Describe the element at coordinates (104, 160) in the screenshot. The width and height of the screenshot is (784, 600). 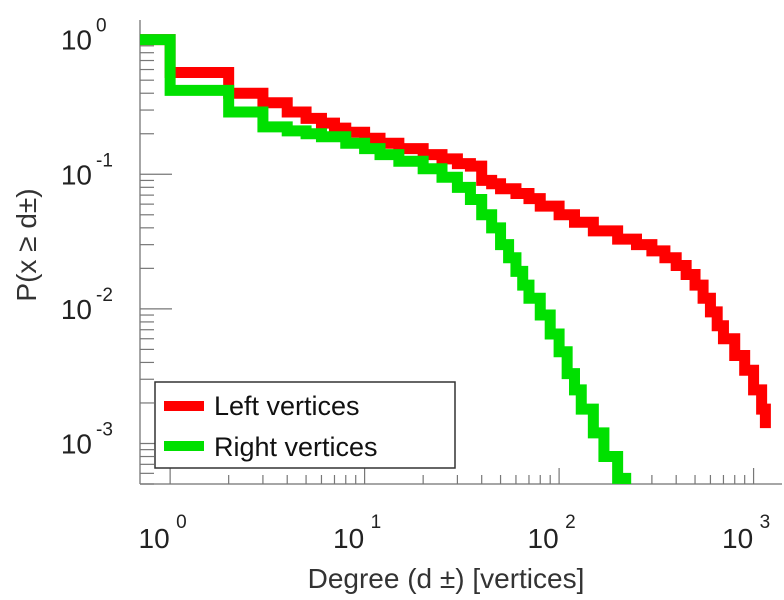
I see `svg-text: -1` at that location.